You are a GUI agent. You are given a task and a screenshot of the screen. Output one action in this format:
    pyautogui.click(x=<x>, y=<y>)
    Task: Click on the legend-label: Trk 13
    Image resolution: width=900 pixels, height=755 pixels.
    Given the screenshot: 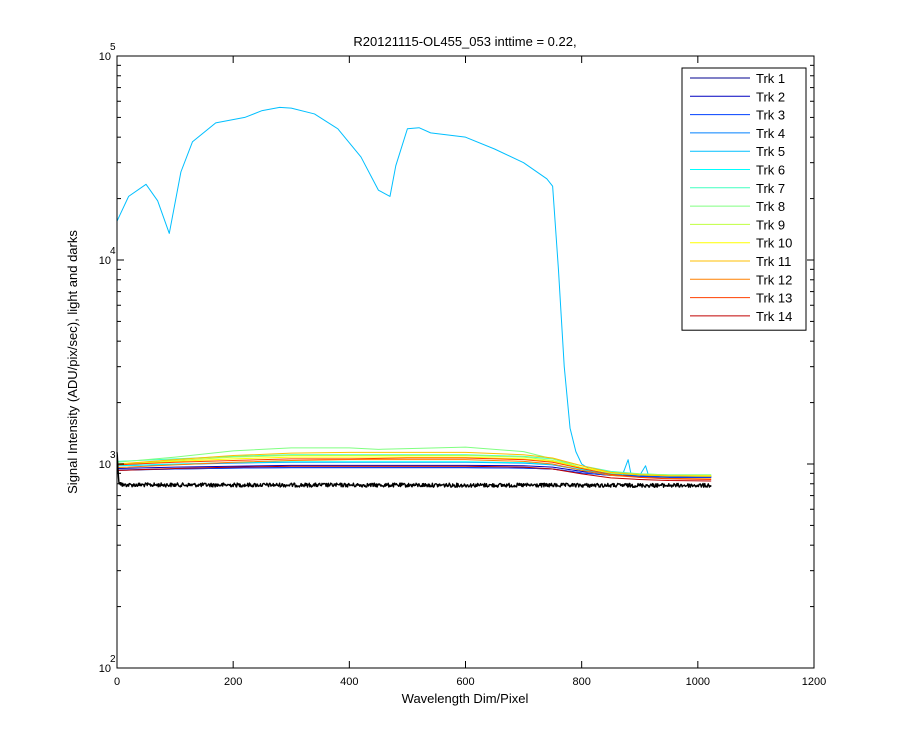 What is the action you would take?
    pyautogui.click(x=774, y=298)
    